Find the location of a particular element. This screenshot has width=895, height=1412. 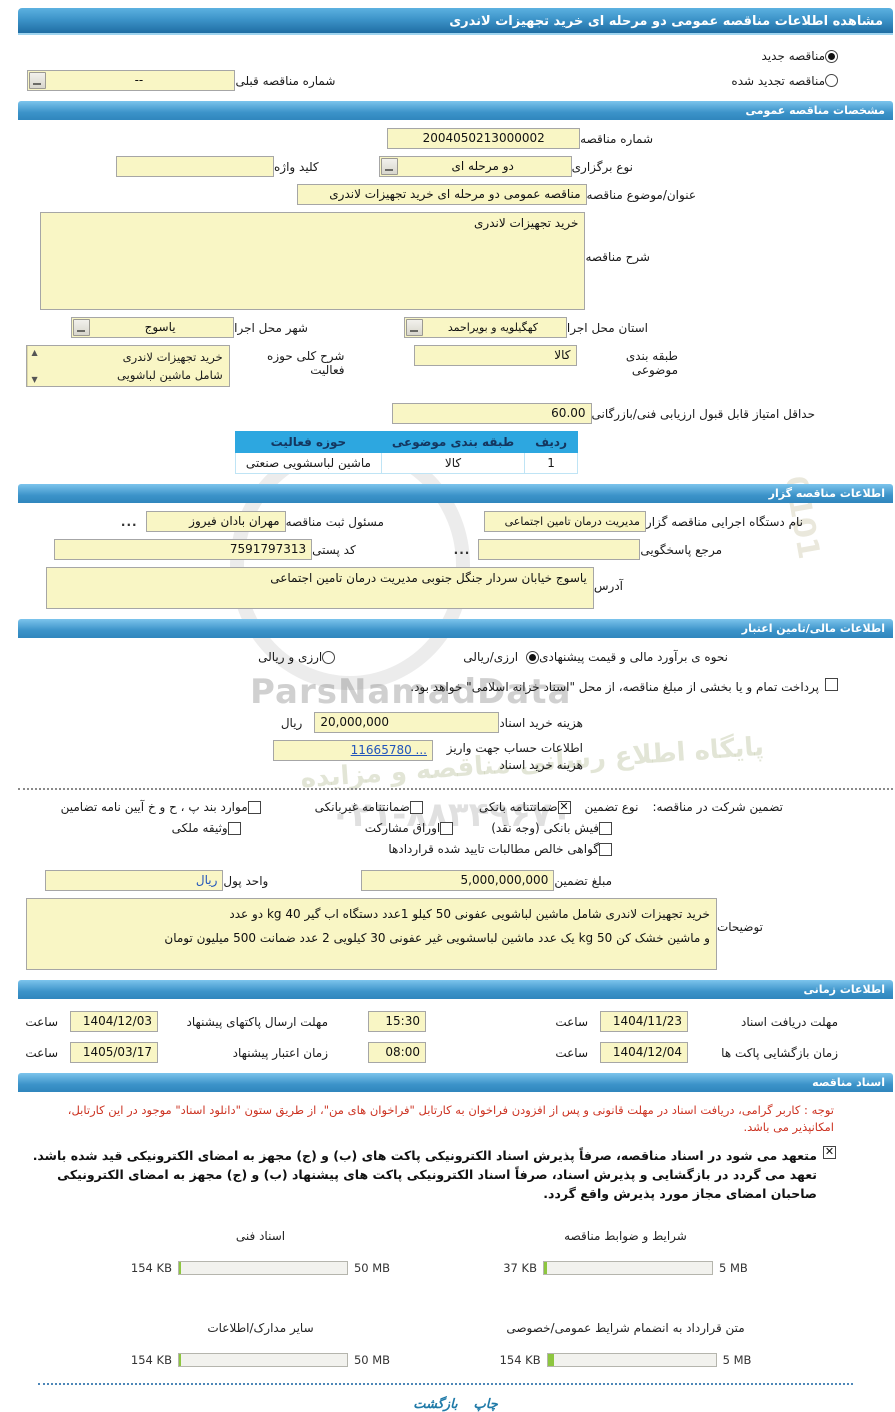

deadline-receive-docs-time: 15:30 is located at coordinates (397, 1021).